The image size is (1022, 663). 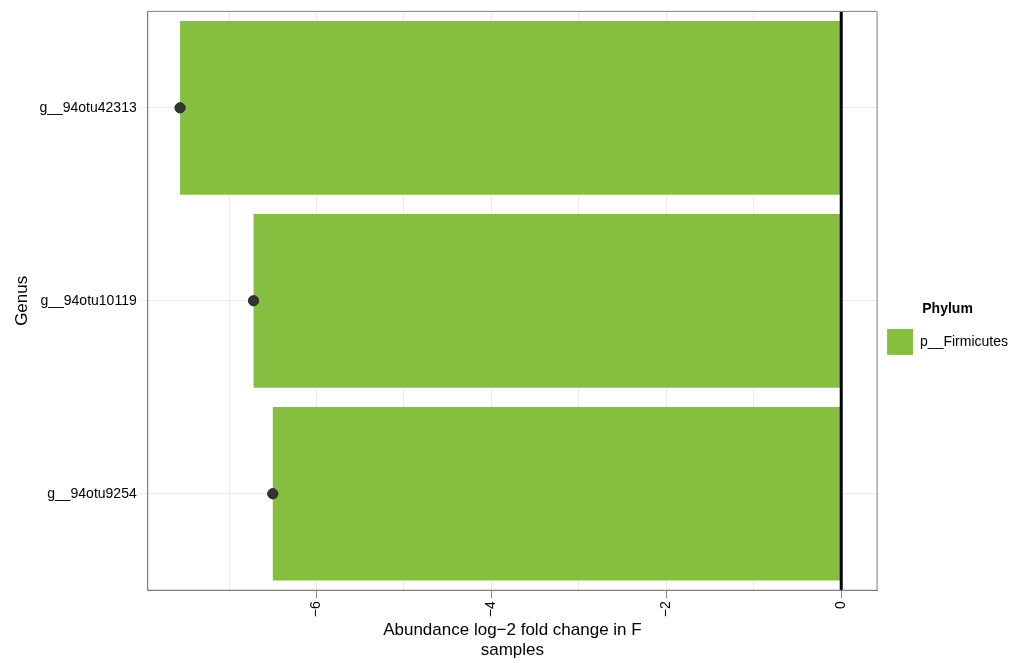 What do you see at coordinates (88, 106) in the screenshot?
I see `y-tick-label: g__94otu42313` at bounding box center [88, 106].